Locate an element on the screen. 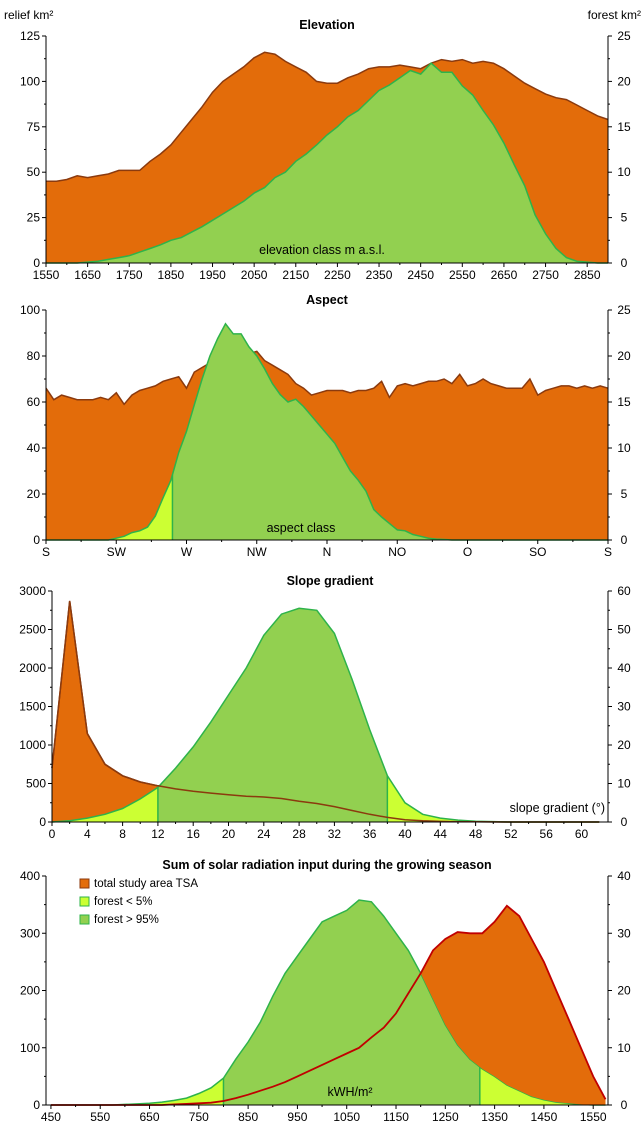 The width and height of the screenshot is (643, 1128). slope-ytick-right-label: 40 is located at coordinates (624, 668).